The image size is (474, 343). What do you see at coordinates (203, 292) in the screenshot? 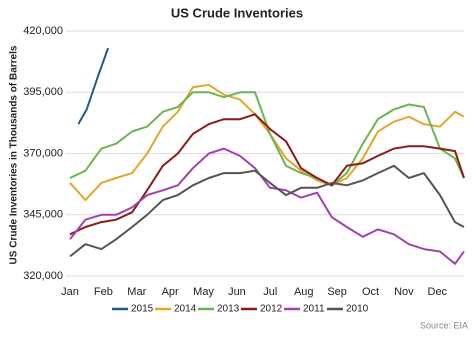
I see `x-tick-label: May` at bounding box center [203, 292].